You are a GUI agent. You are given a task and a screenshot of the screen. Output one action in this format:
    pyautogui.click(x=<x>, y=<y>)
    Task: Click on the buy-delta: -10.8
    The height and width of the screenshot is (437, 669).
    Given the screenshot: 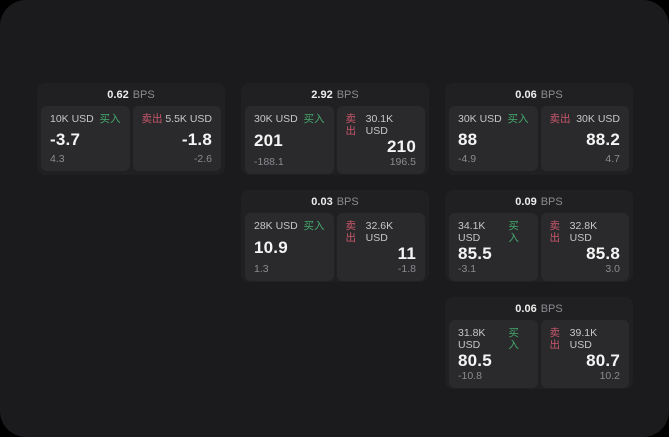 What is the action you would take?
    pyautogui.click(x=470, y=376)
    